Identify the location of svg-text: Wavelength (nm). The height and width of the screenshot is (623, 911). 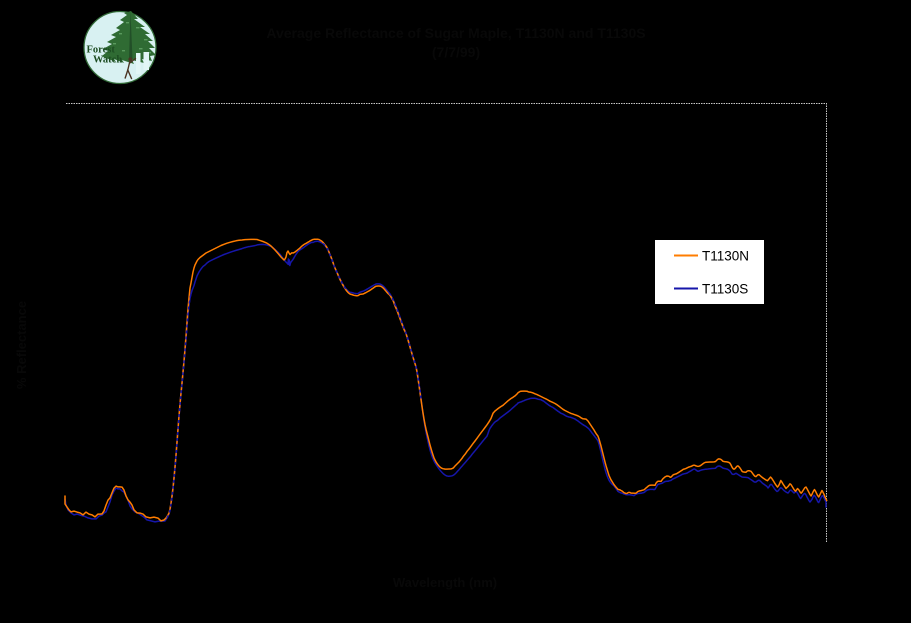
(445, 582).